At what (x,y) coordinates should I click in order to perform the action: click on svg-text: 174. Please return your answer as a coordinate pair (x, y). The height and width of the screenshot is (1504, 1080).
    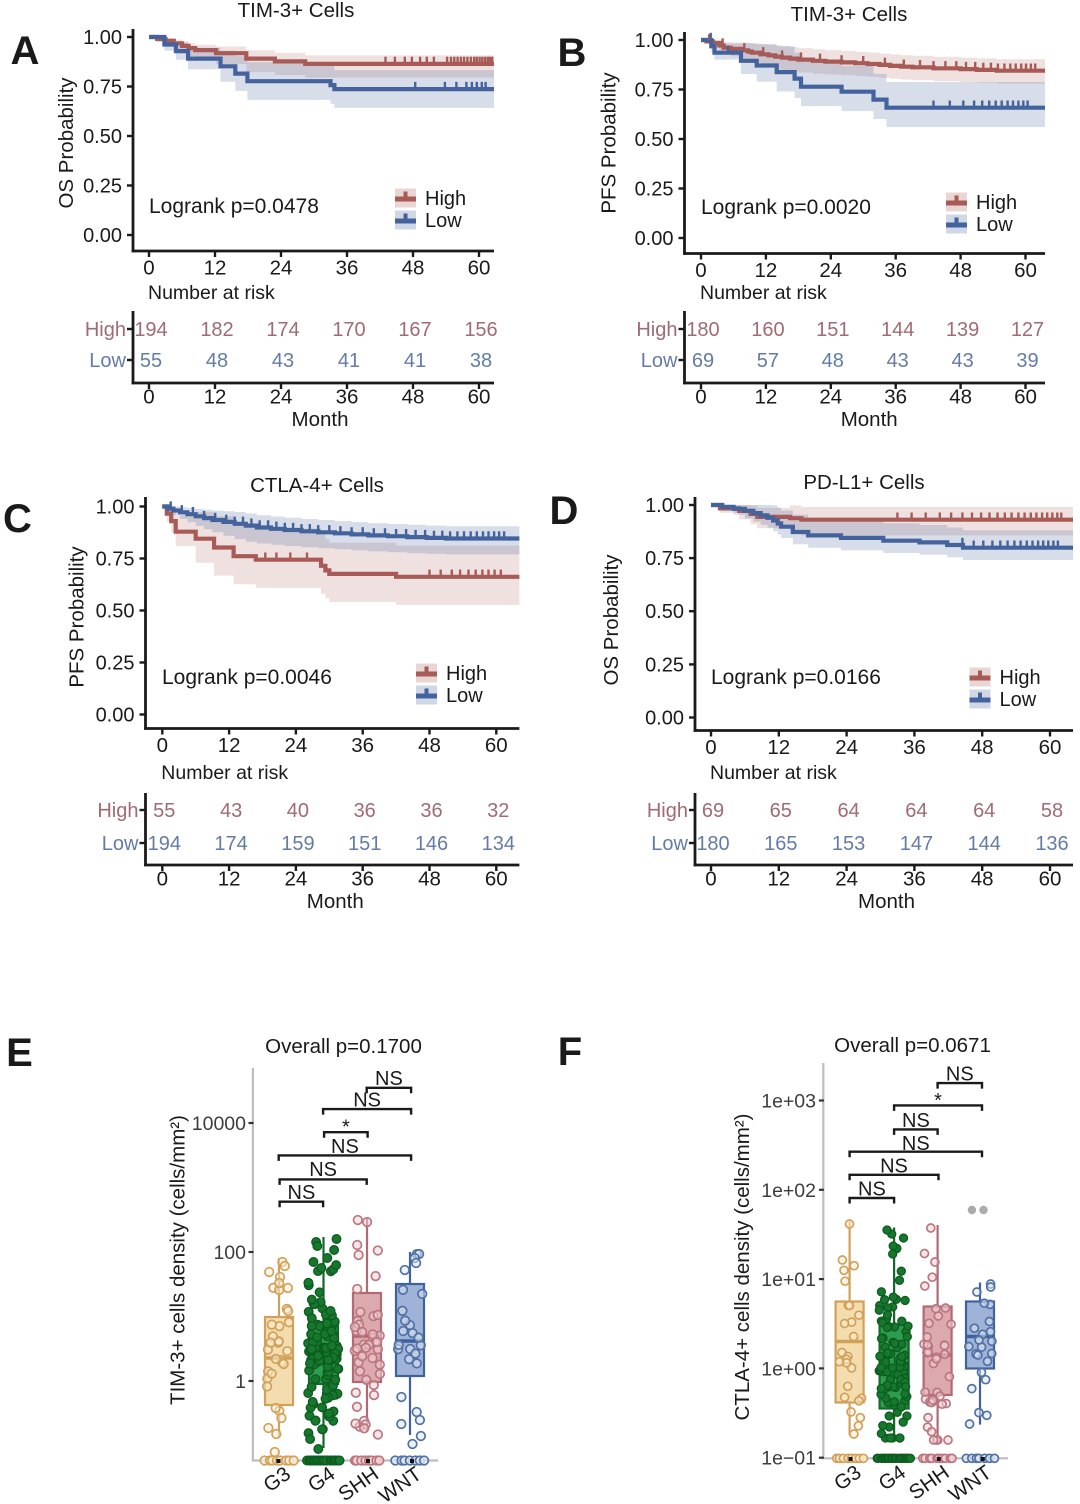
    Looking at the image, I should click on (230, 844).